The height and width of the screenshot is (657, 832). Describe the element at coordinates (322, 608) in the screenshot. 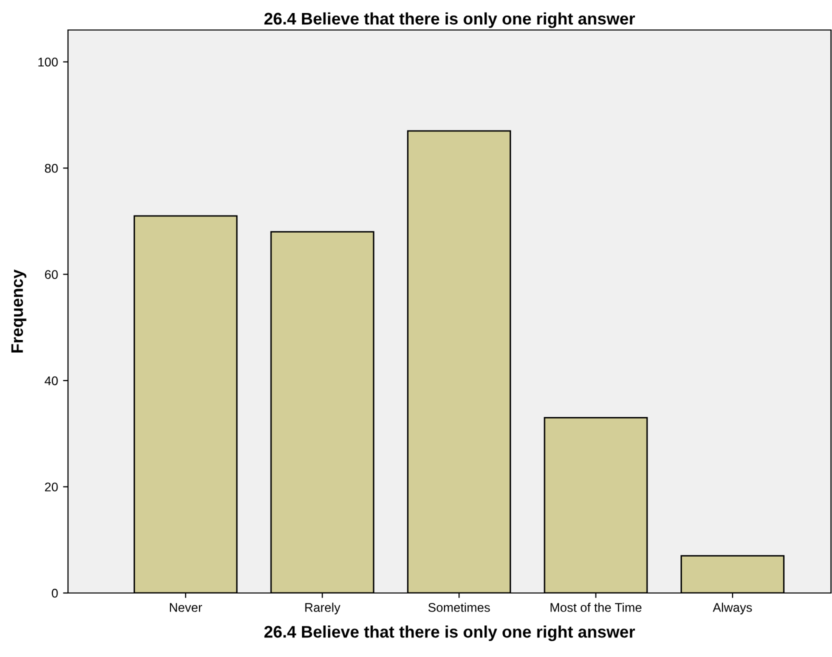

I see `x-tick-label: Rarely` at that location.